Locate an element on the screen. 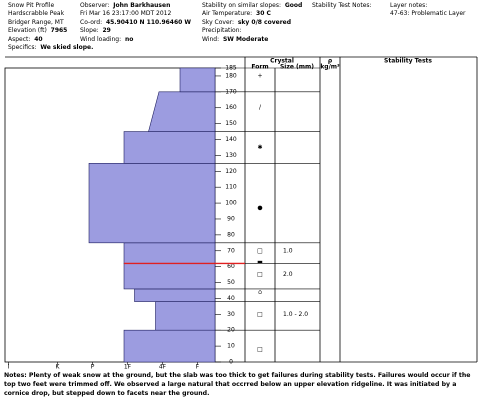 Image resolution: width=480 pixels, height=406 pixels. field-value: 29 is located at coordinates (106, 31).